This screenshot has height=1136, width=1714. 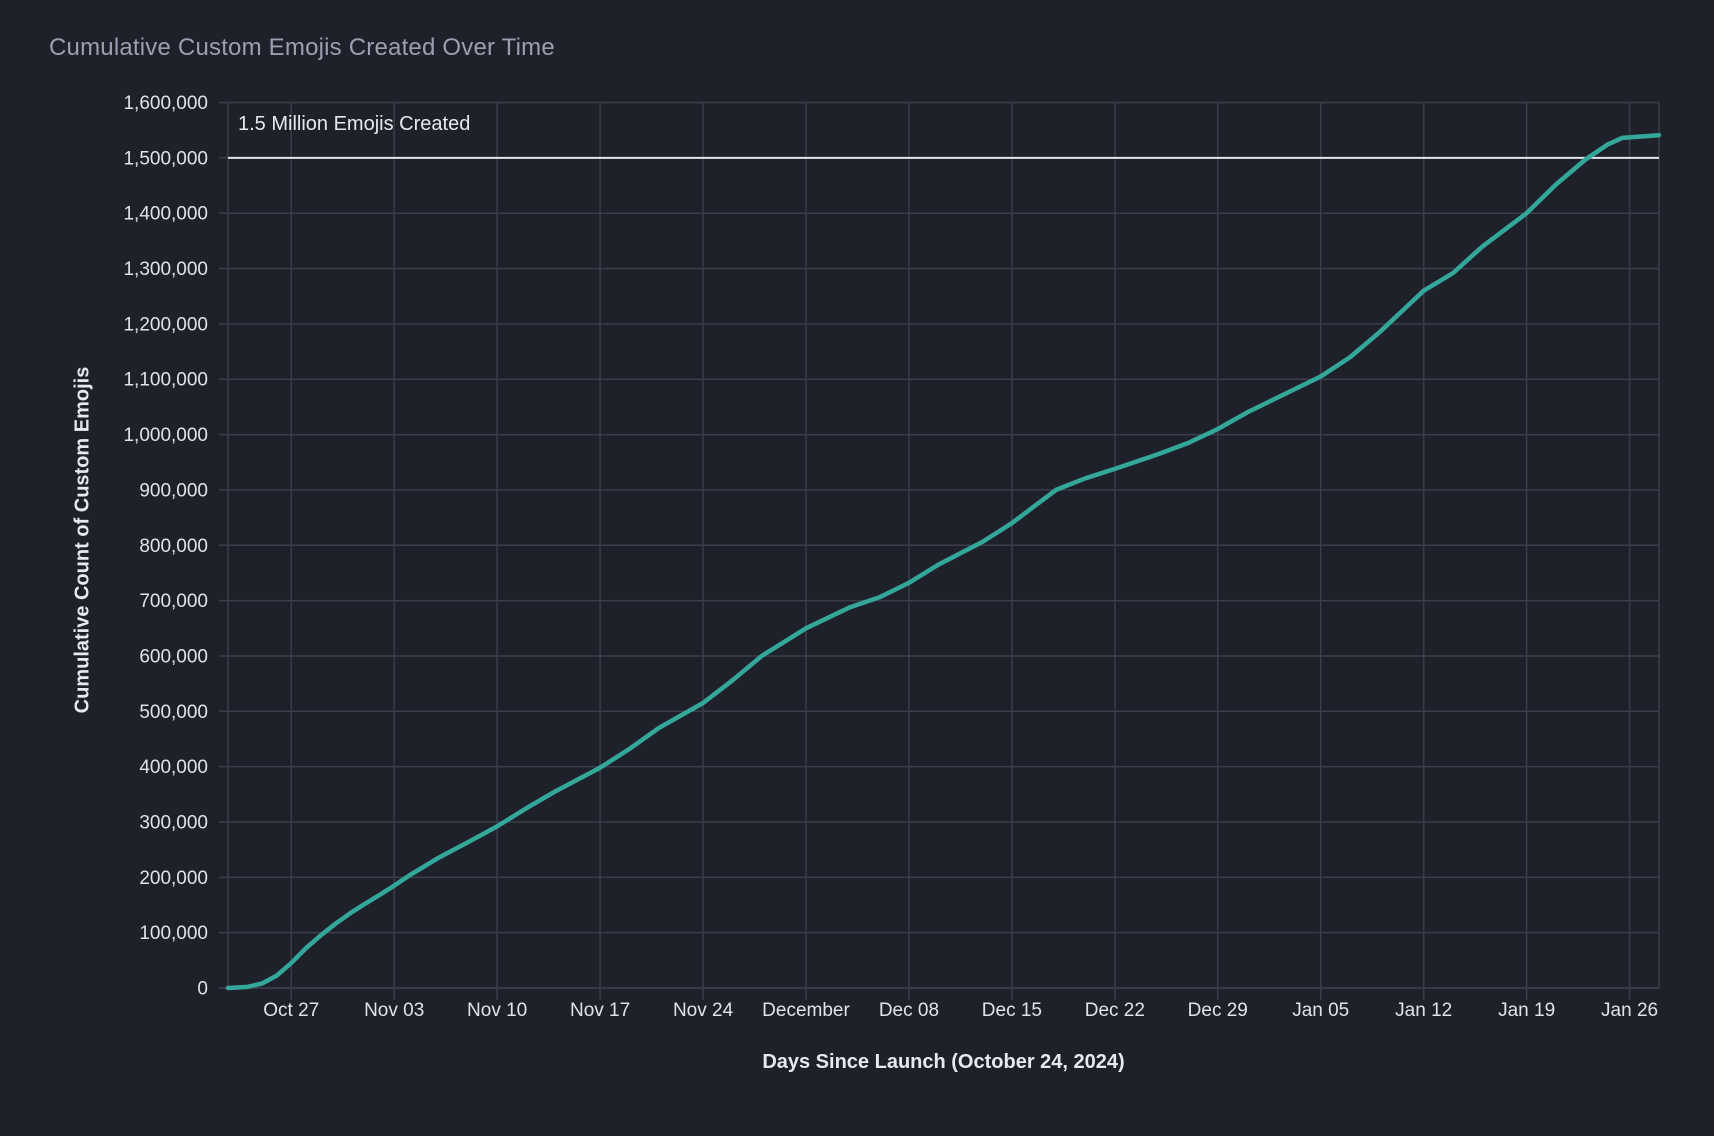 I want to click on x-tick-label: Jan 26, so click(x=1629, y=1010).